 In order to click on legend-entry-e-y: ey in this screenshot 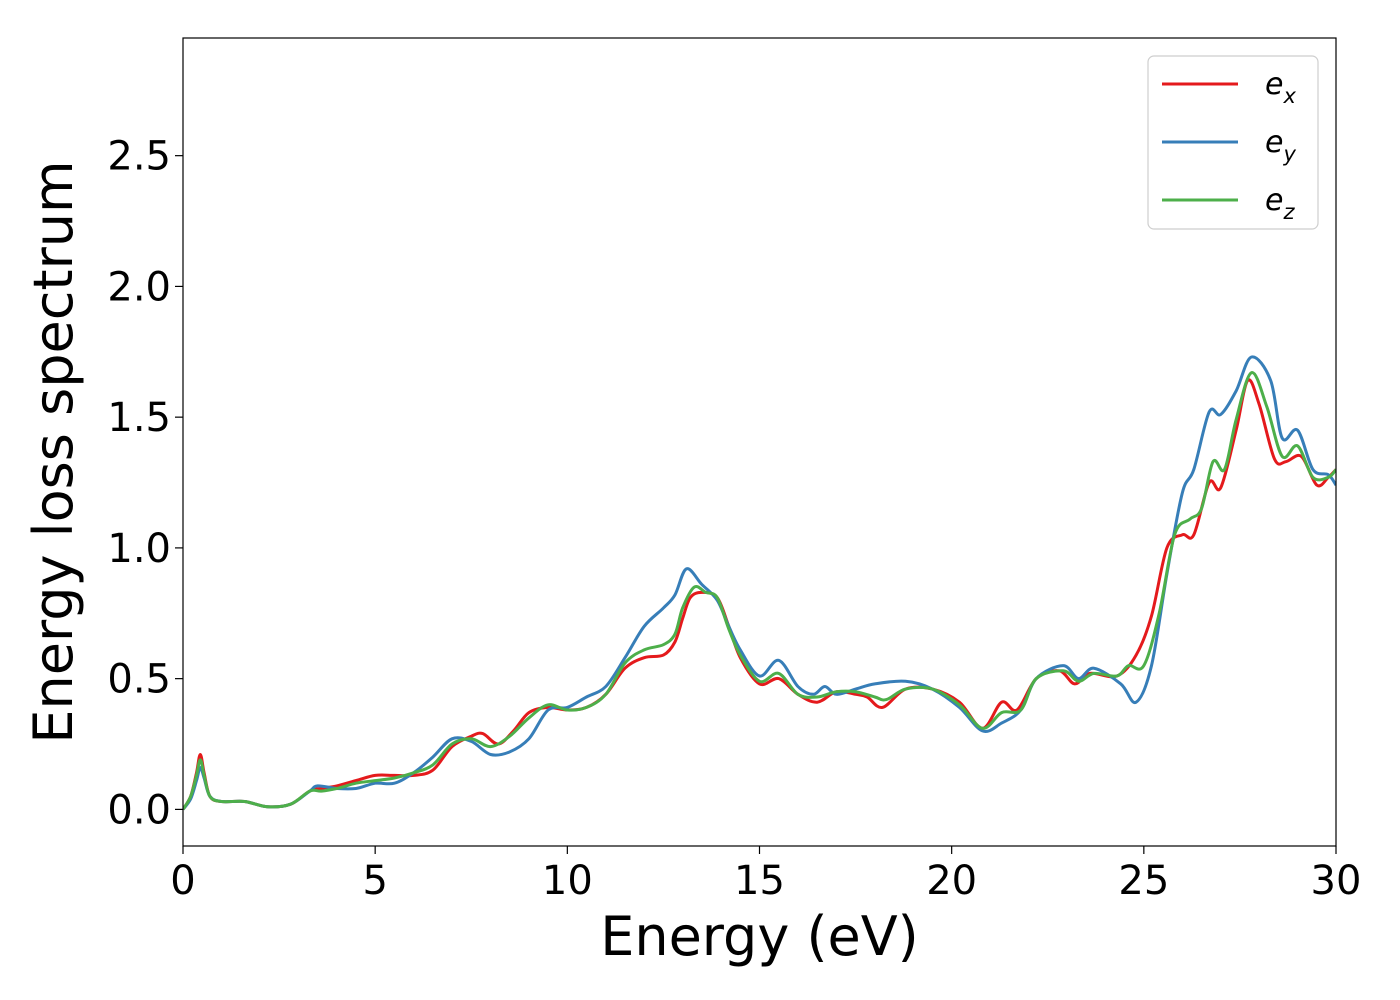, I will do `click(1229, 145)`.